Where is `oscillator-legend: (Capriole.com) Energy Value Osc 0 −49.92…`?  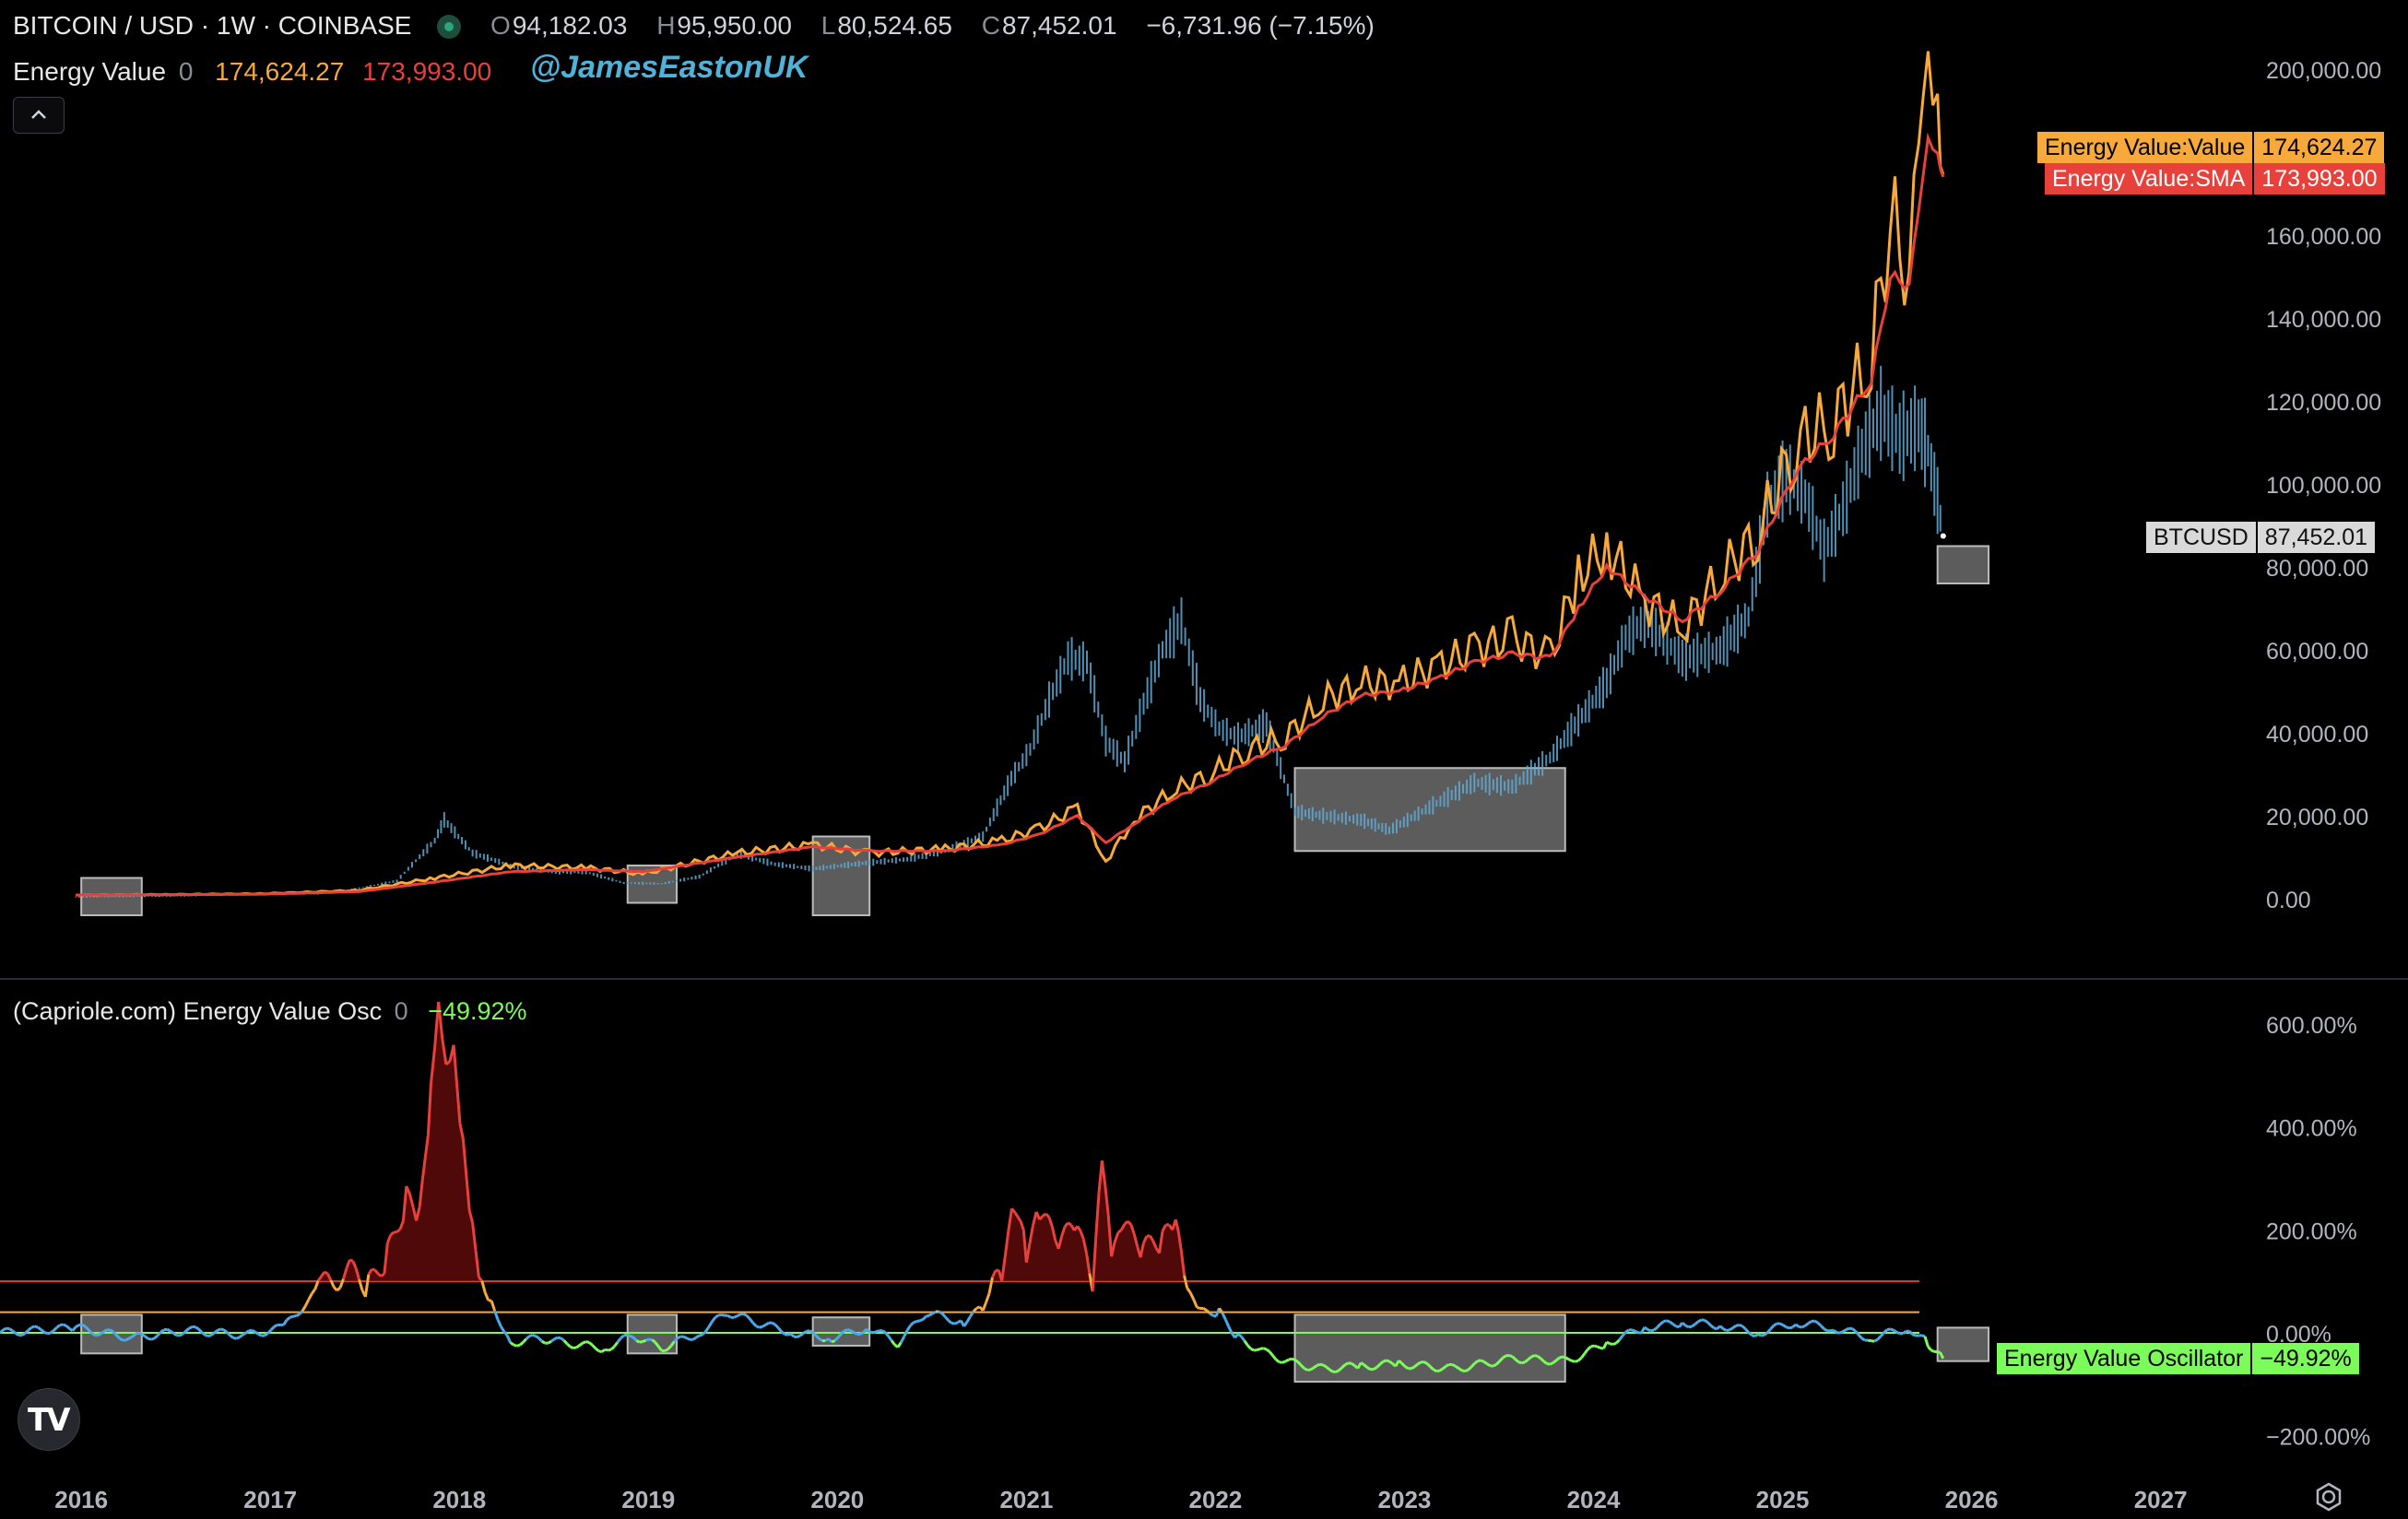
oscillator-legend: (Capriole.com) Energy Value Osc 0 −49.92… is located at coordinates (270, 1011).